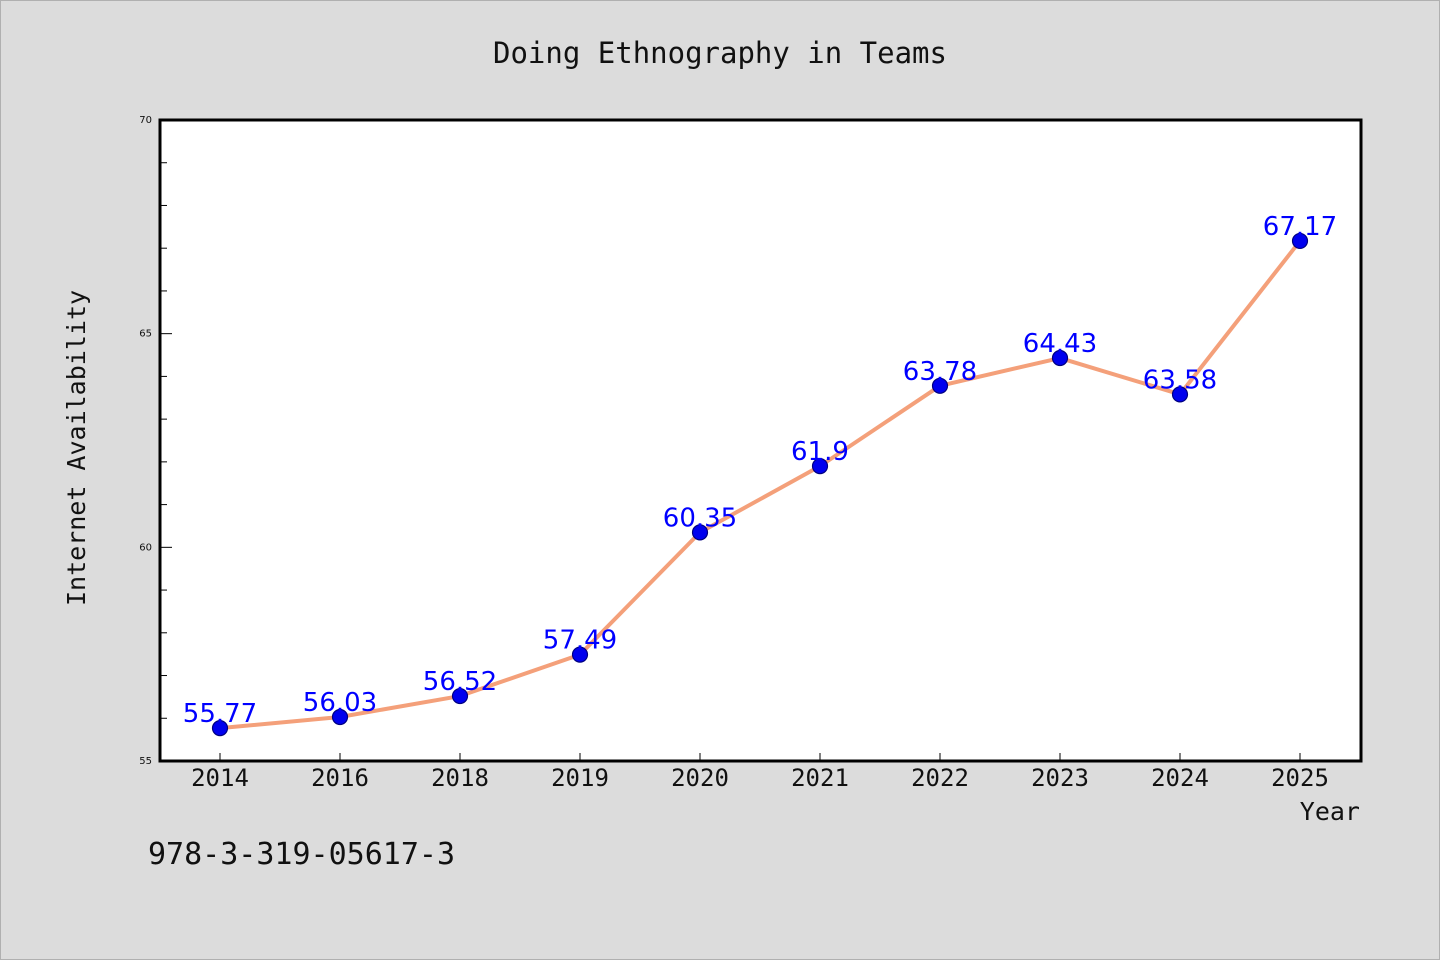 The image size is (1440, 960). I want to click on y-axis-ticks: 55 60 65 70, so click(155, 441).